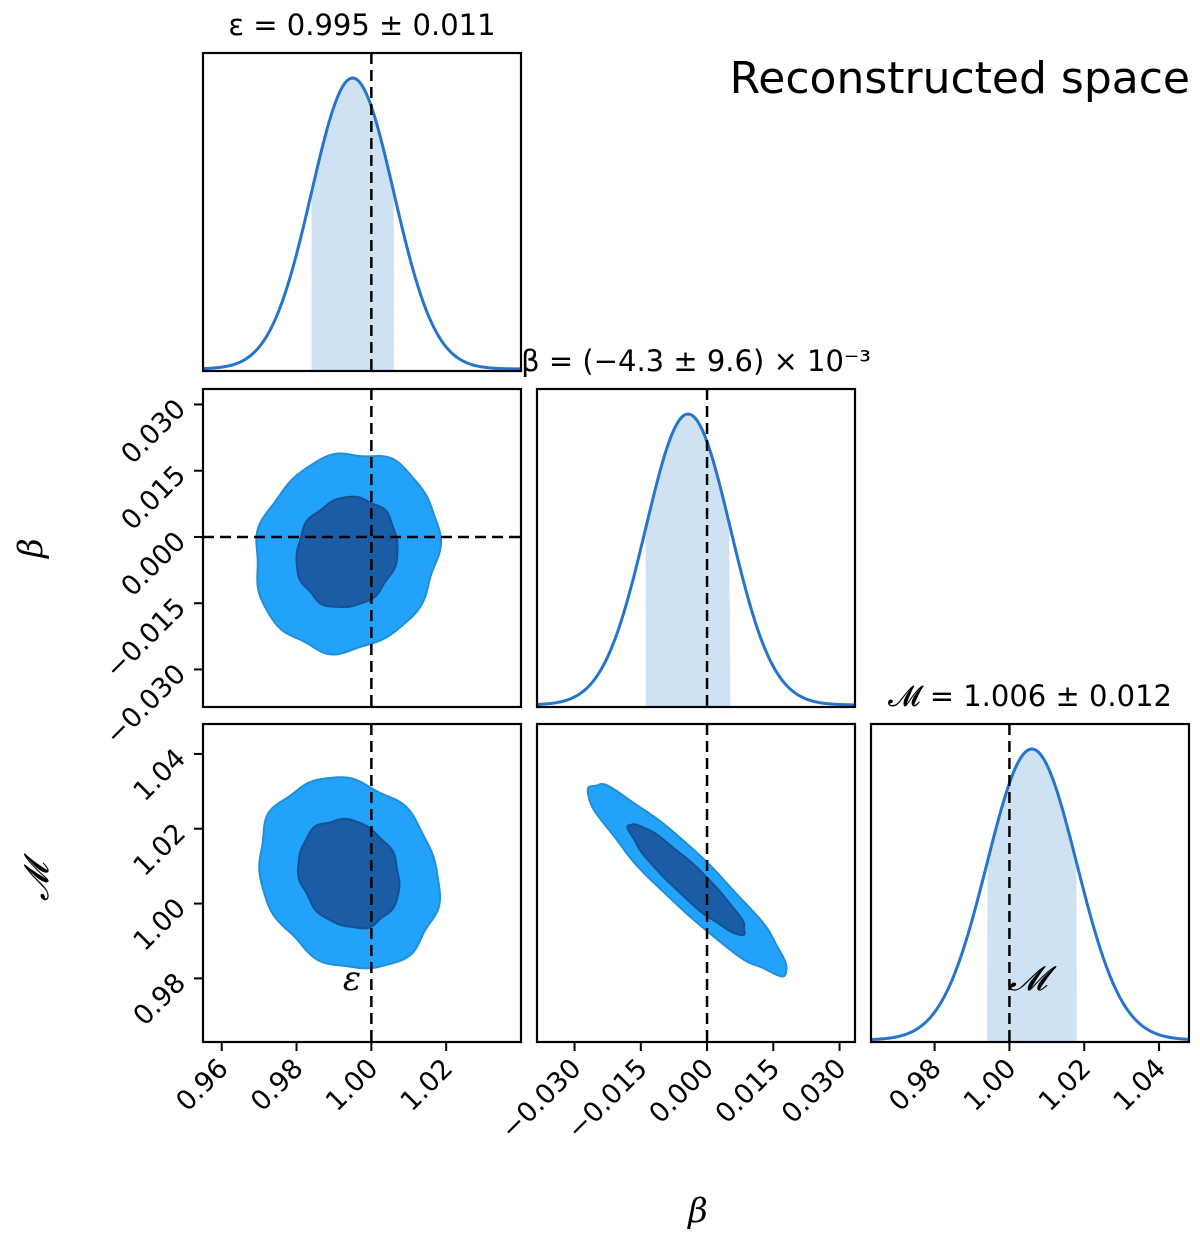  What do you see at coordinates (277, 1085) in the screenshot?
I see `x-tick-label-epsilon: 0.98` at bounding box center [277, 1085].